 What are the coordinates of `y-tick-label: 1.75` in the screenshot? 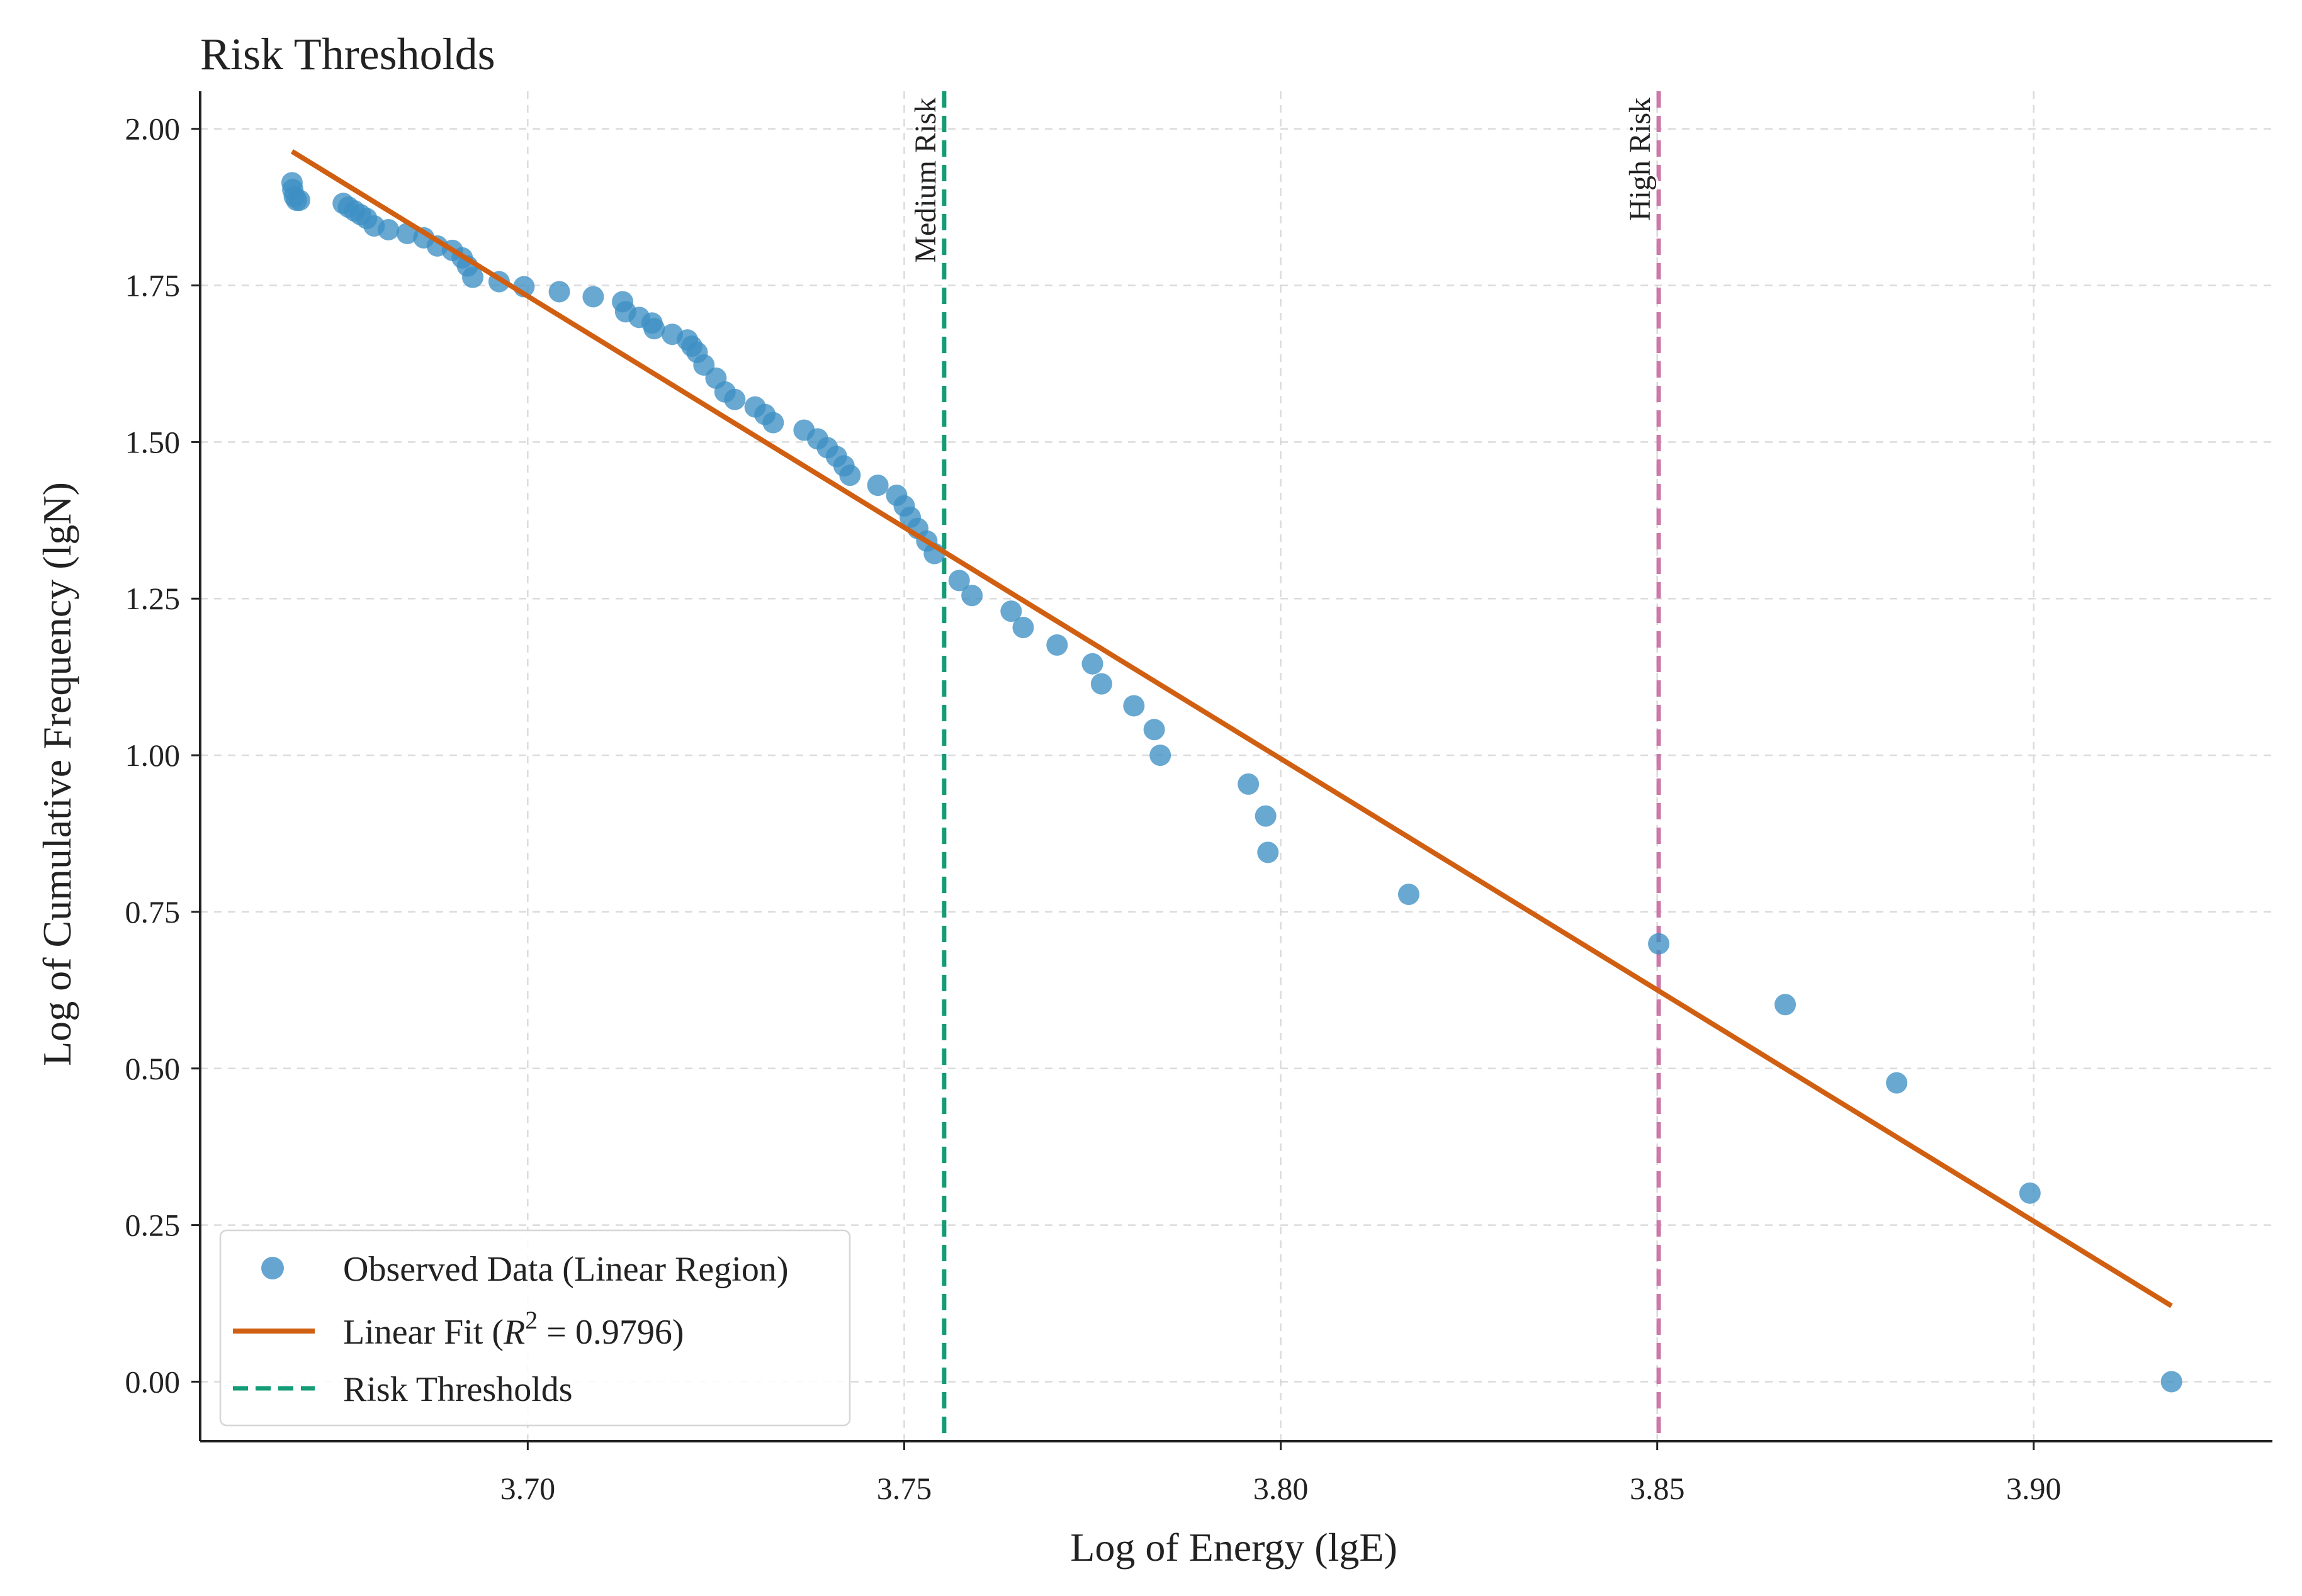 It's located at (153, 285).